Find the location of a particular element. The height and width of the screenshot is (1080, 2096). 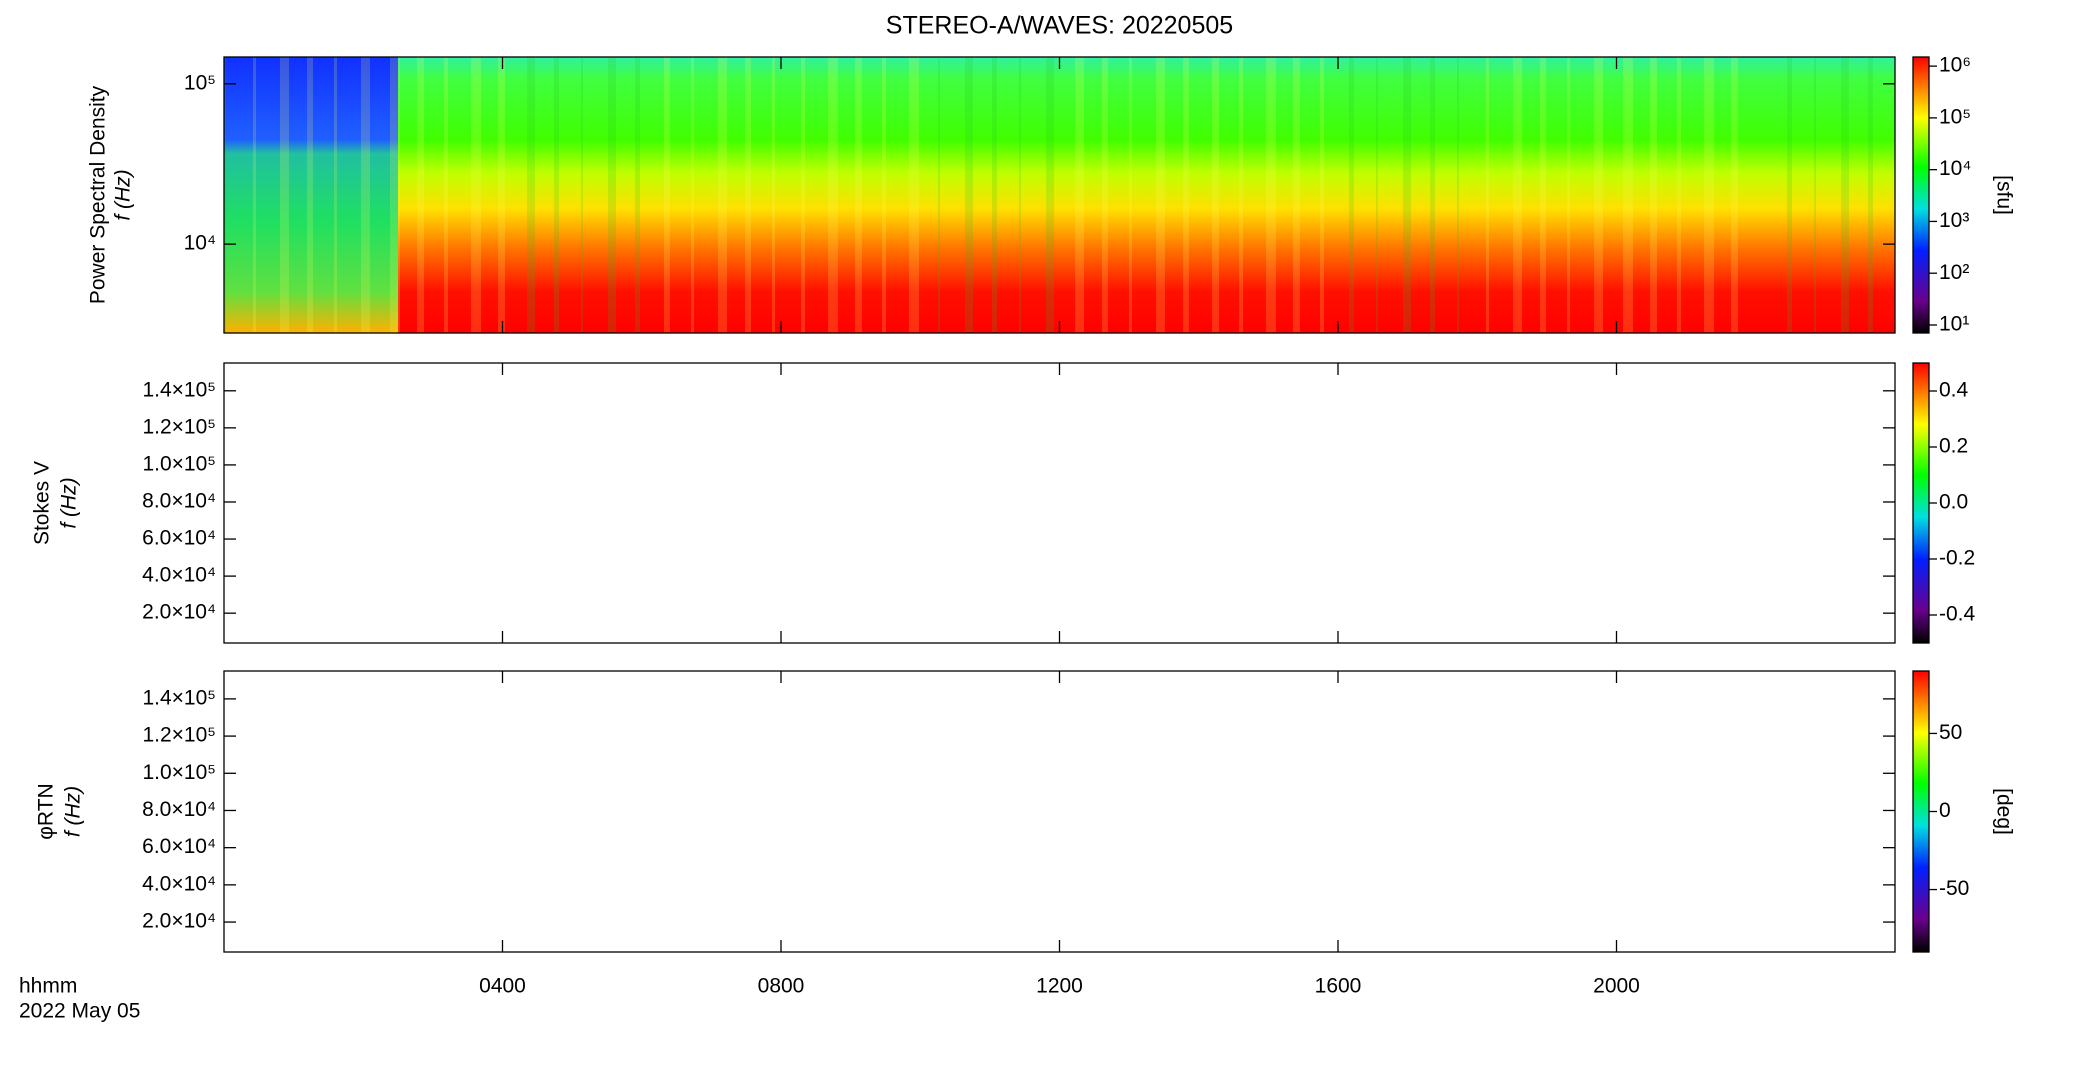

spectrogram-early is located at coordinates (311, 195).